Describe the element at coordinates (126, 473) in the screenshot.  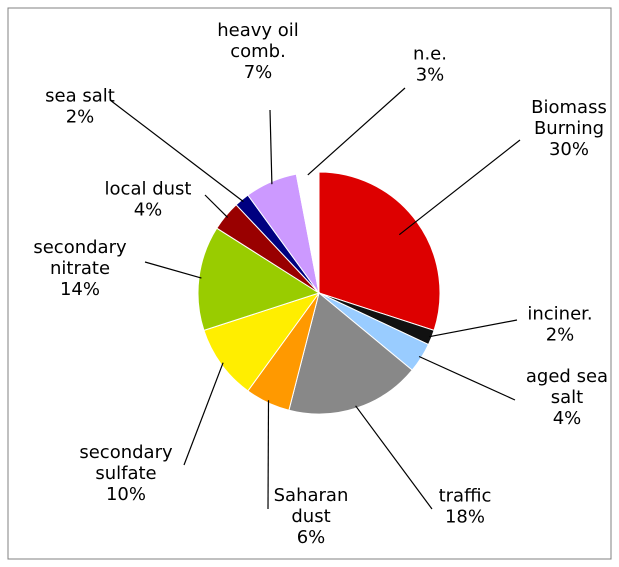
I see `slice-label-5: secondary sulfate 10%` at that location.